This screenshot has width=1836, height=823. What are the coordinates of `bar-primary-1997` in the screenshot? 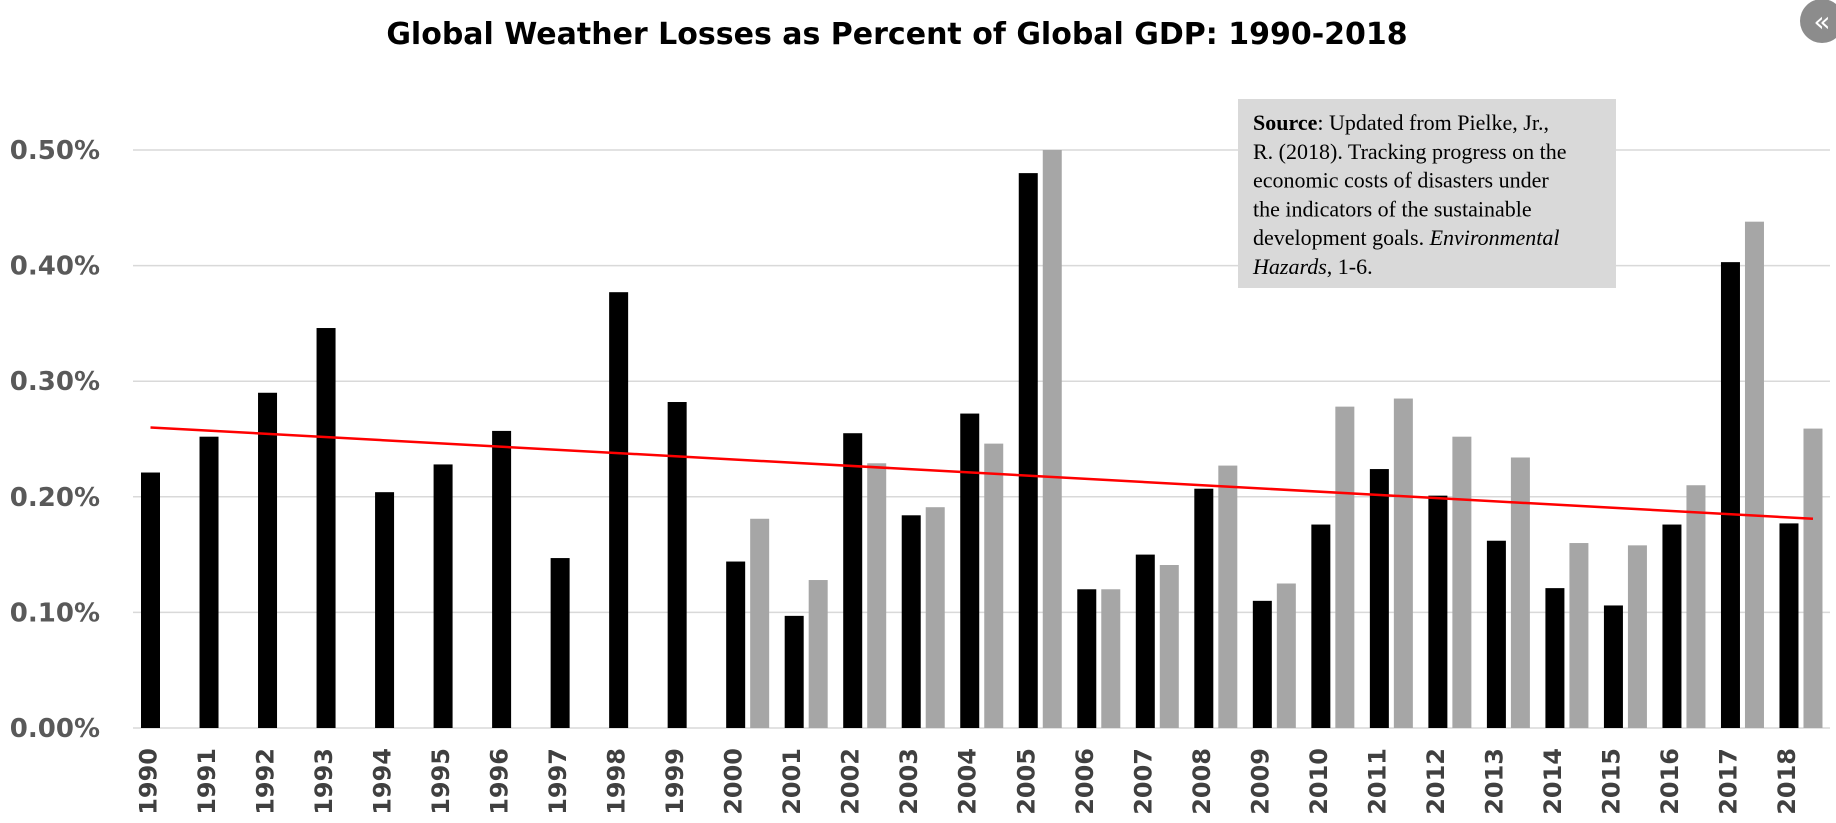 It's located at (560, 643).